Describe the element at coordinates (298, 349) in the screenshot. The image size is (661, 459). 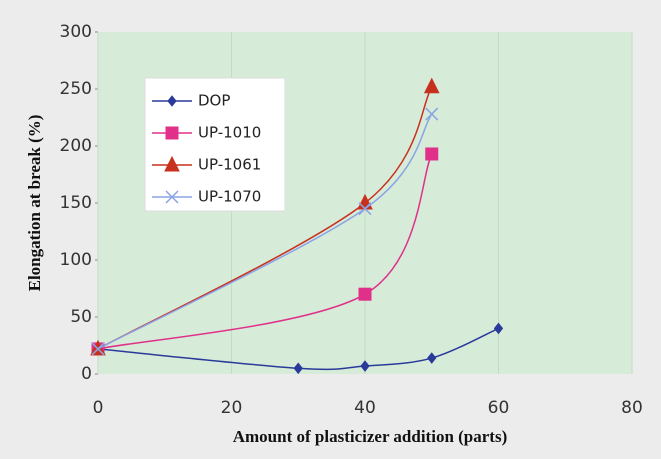
I see `series-line` at that location.